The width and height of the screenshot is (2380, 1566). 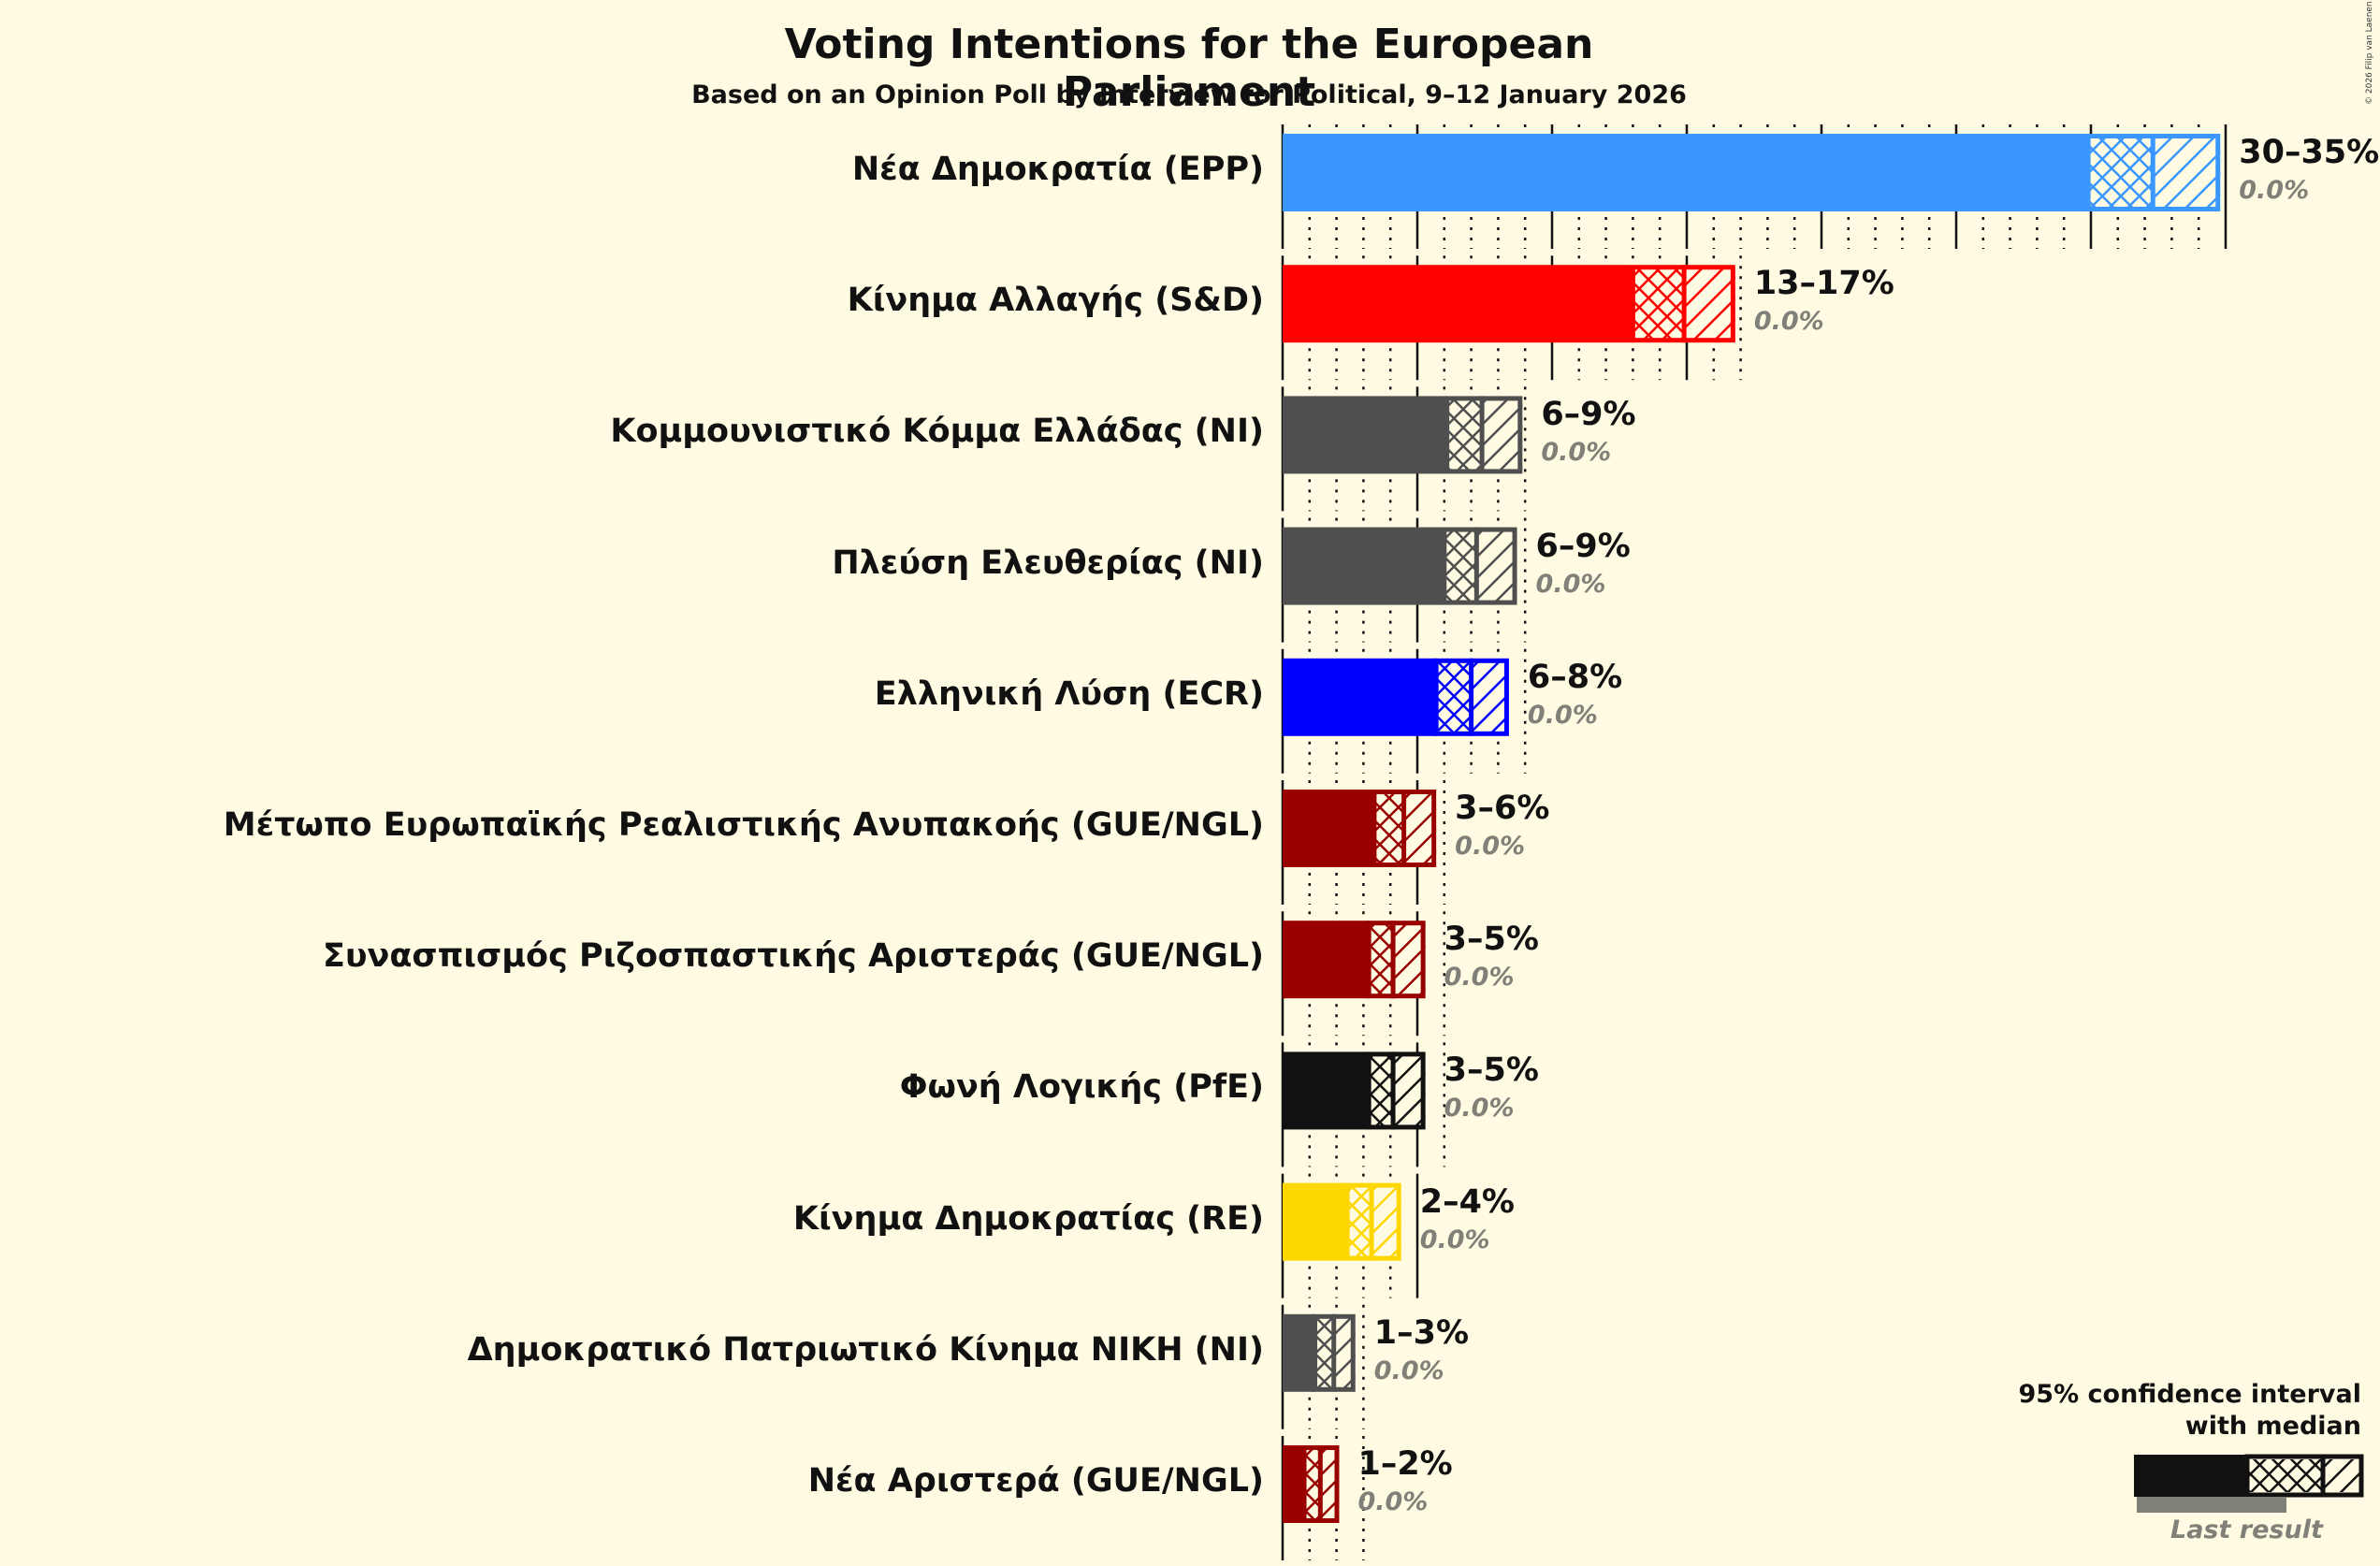 I want to click on party-label: Ελληνική Λύση (ECR), so click(x=1069, y=693).